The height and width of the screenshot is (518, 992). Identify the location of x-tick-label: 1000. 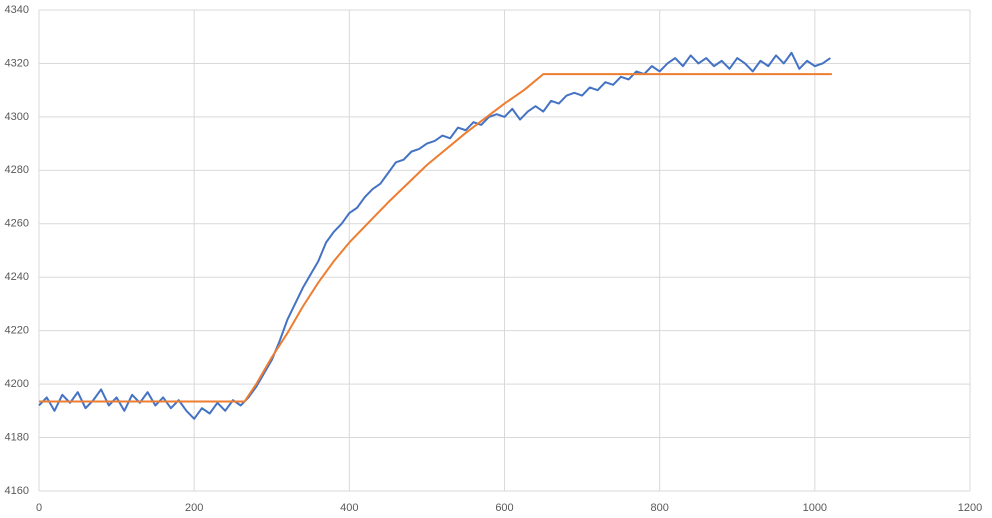
(815, 508).